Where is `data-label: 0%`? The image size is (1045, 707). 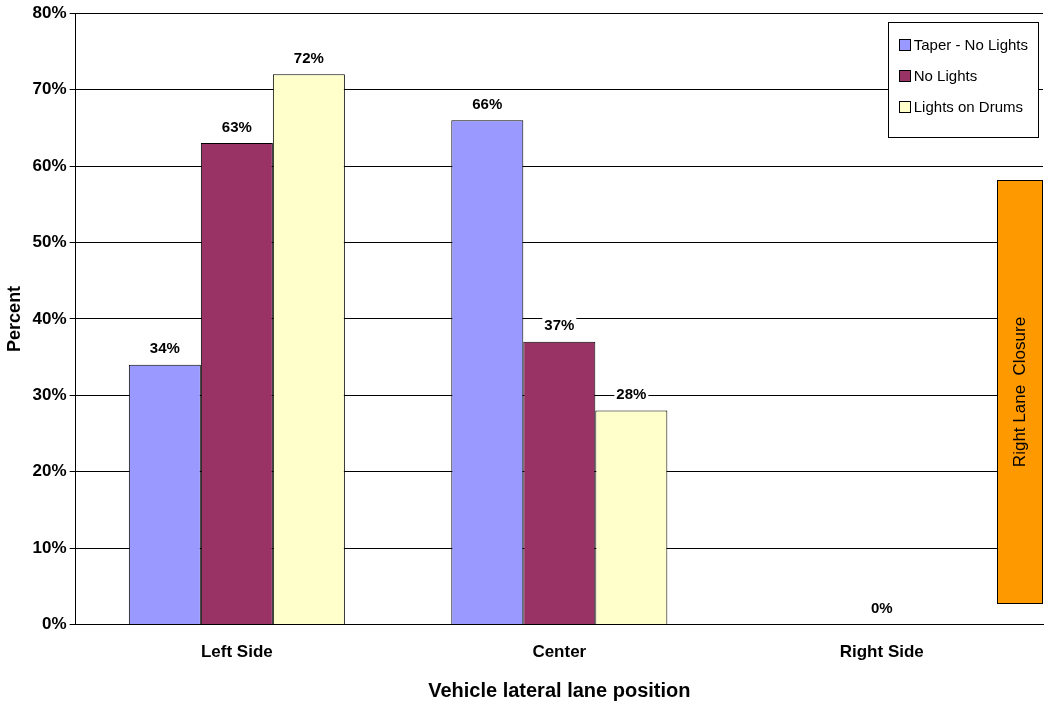
data-label: 0% is located at coordinates (881, 608).